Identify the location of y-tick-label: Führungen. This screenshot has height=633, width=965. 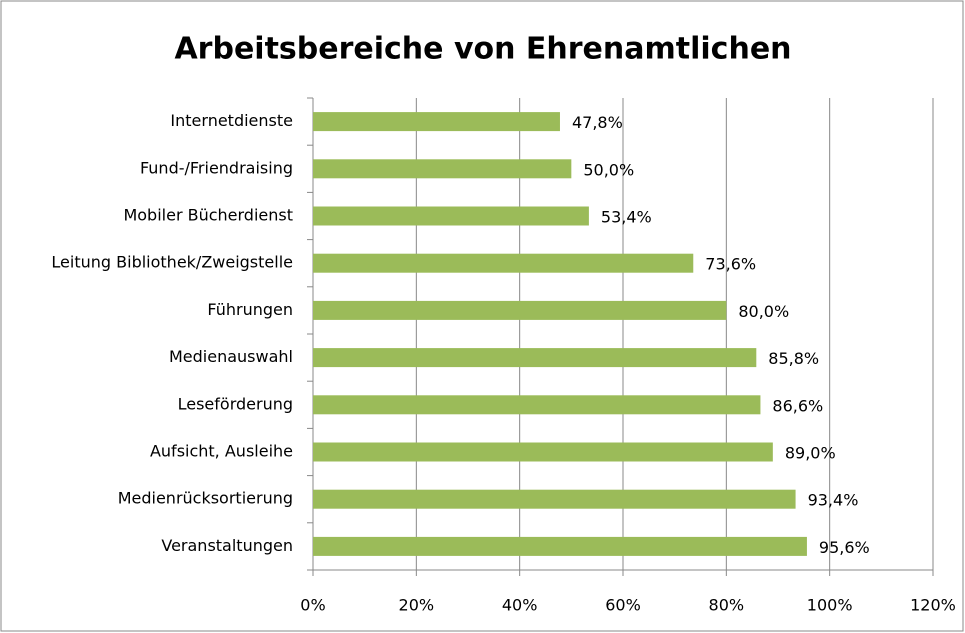
(250, 309).